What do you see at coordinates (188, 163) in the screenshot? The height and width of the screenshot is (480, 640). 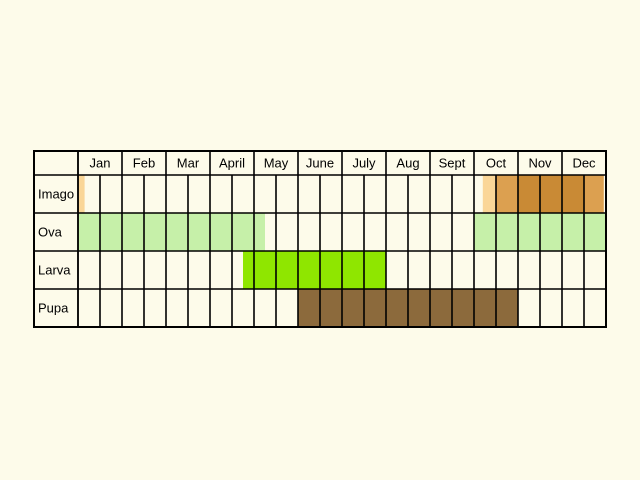 I see `month-label-mar: Mar` at bounding box center [188, 163].